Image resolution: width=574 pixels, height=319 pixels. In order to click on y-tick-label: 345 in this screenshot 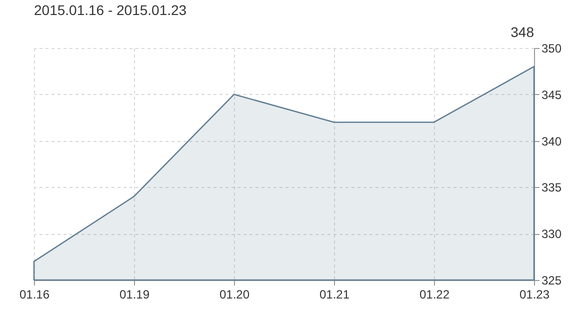, I will do `click(552, 95)`.